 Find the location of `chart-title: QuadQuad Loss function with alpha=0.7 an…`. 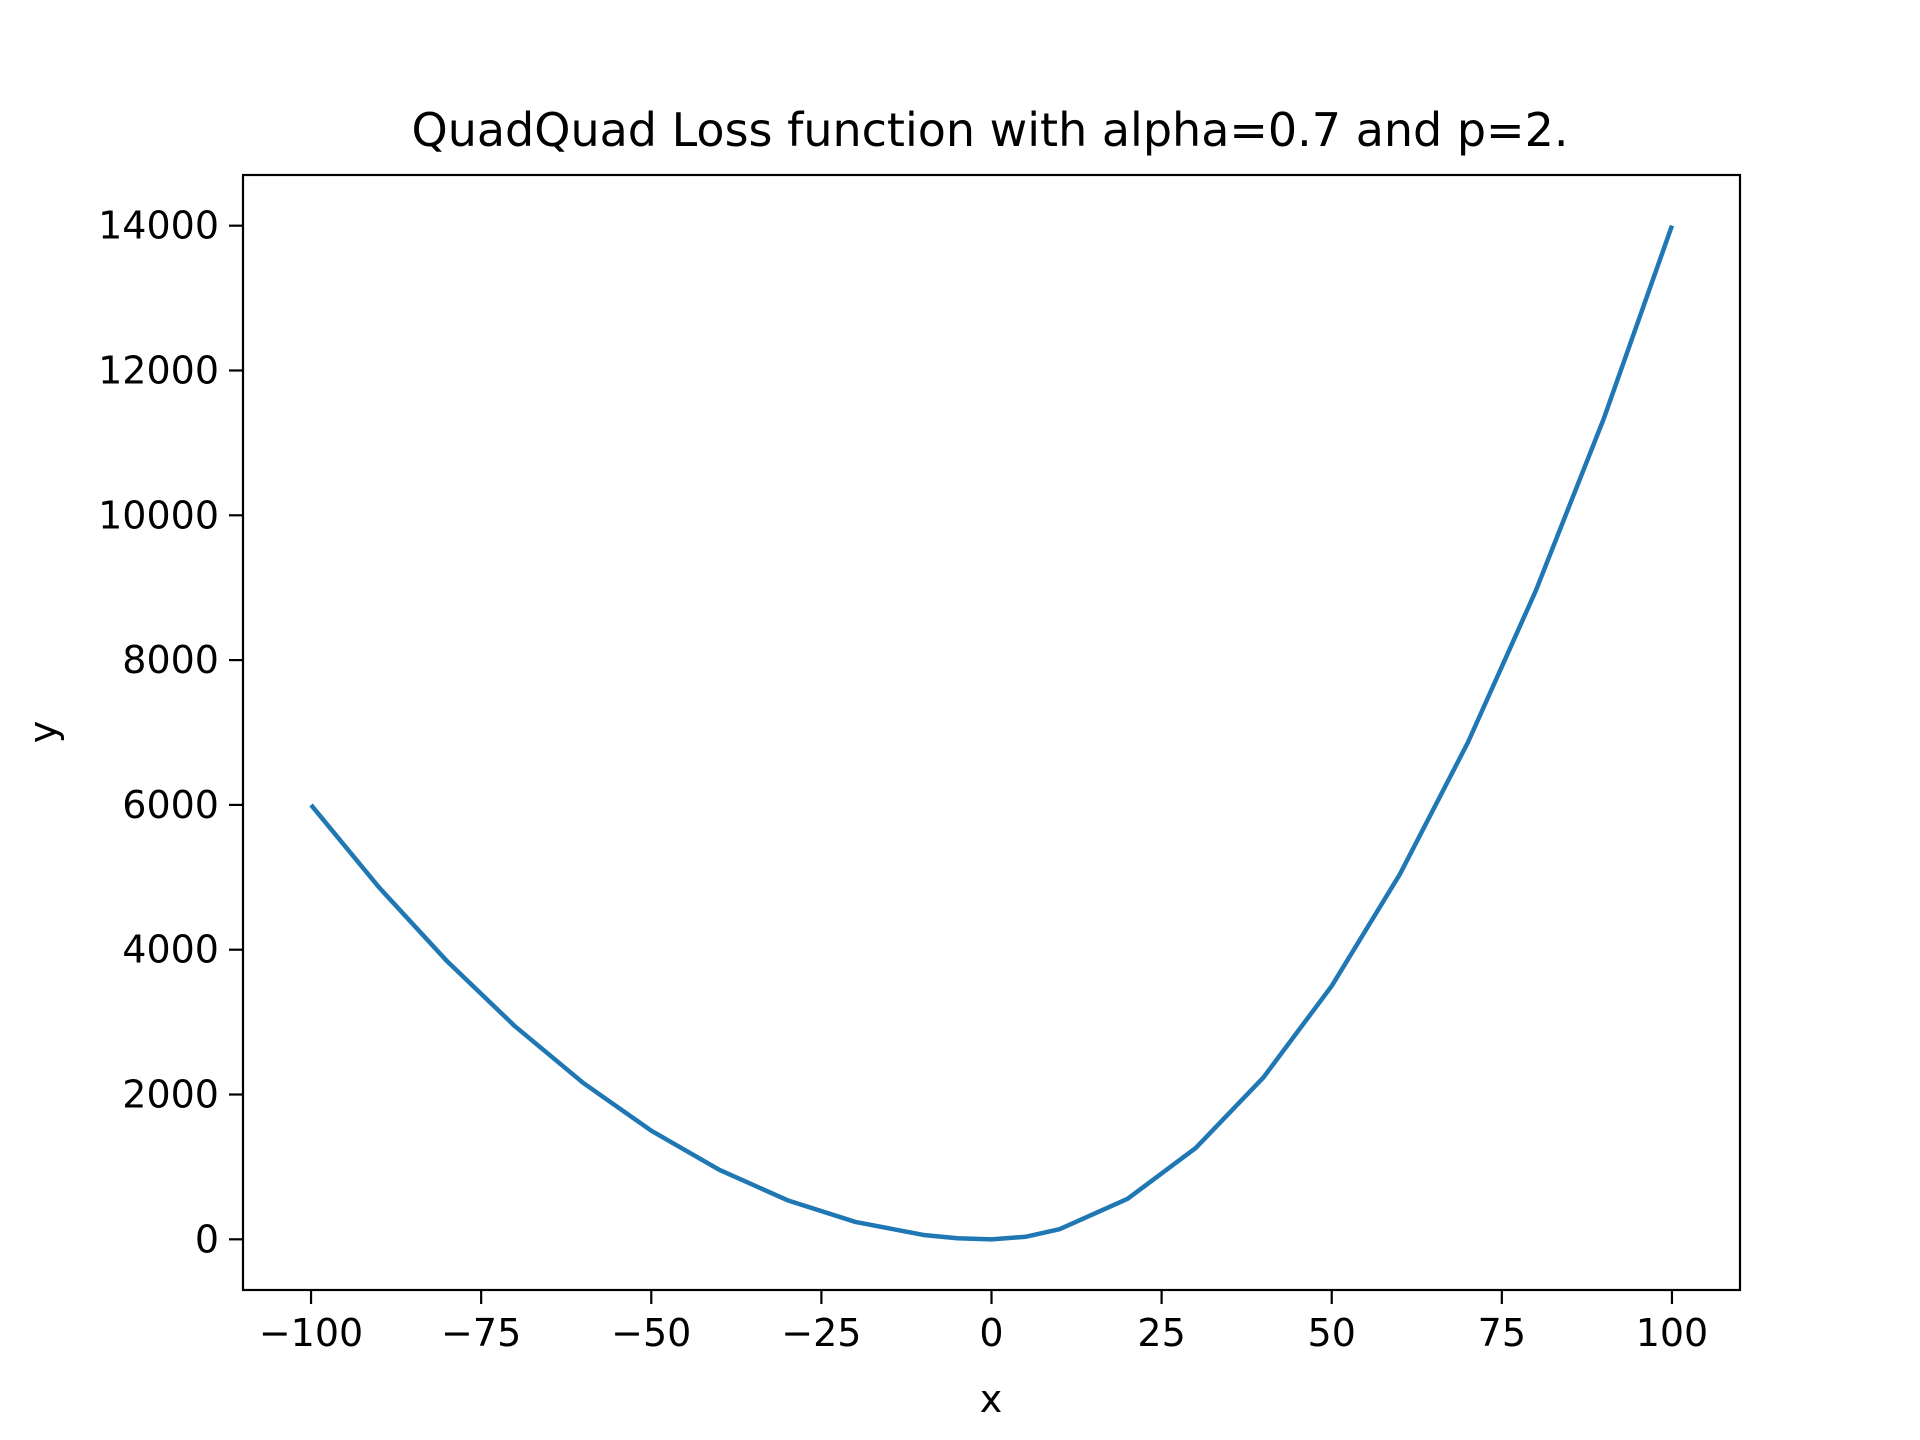

chart-title: QuadQuad Loss function with alpha=0.7 an… is located at coordinates (989, 130).